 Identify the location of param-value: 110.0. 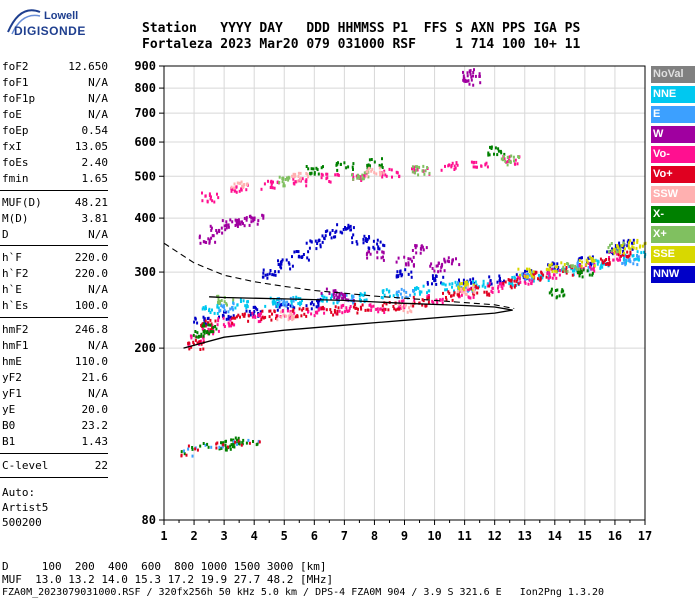
(91, 361).